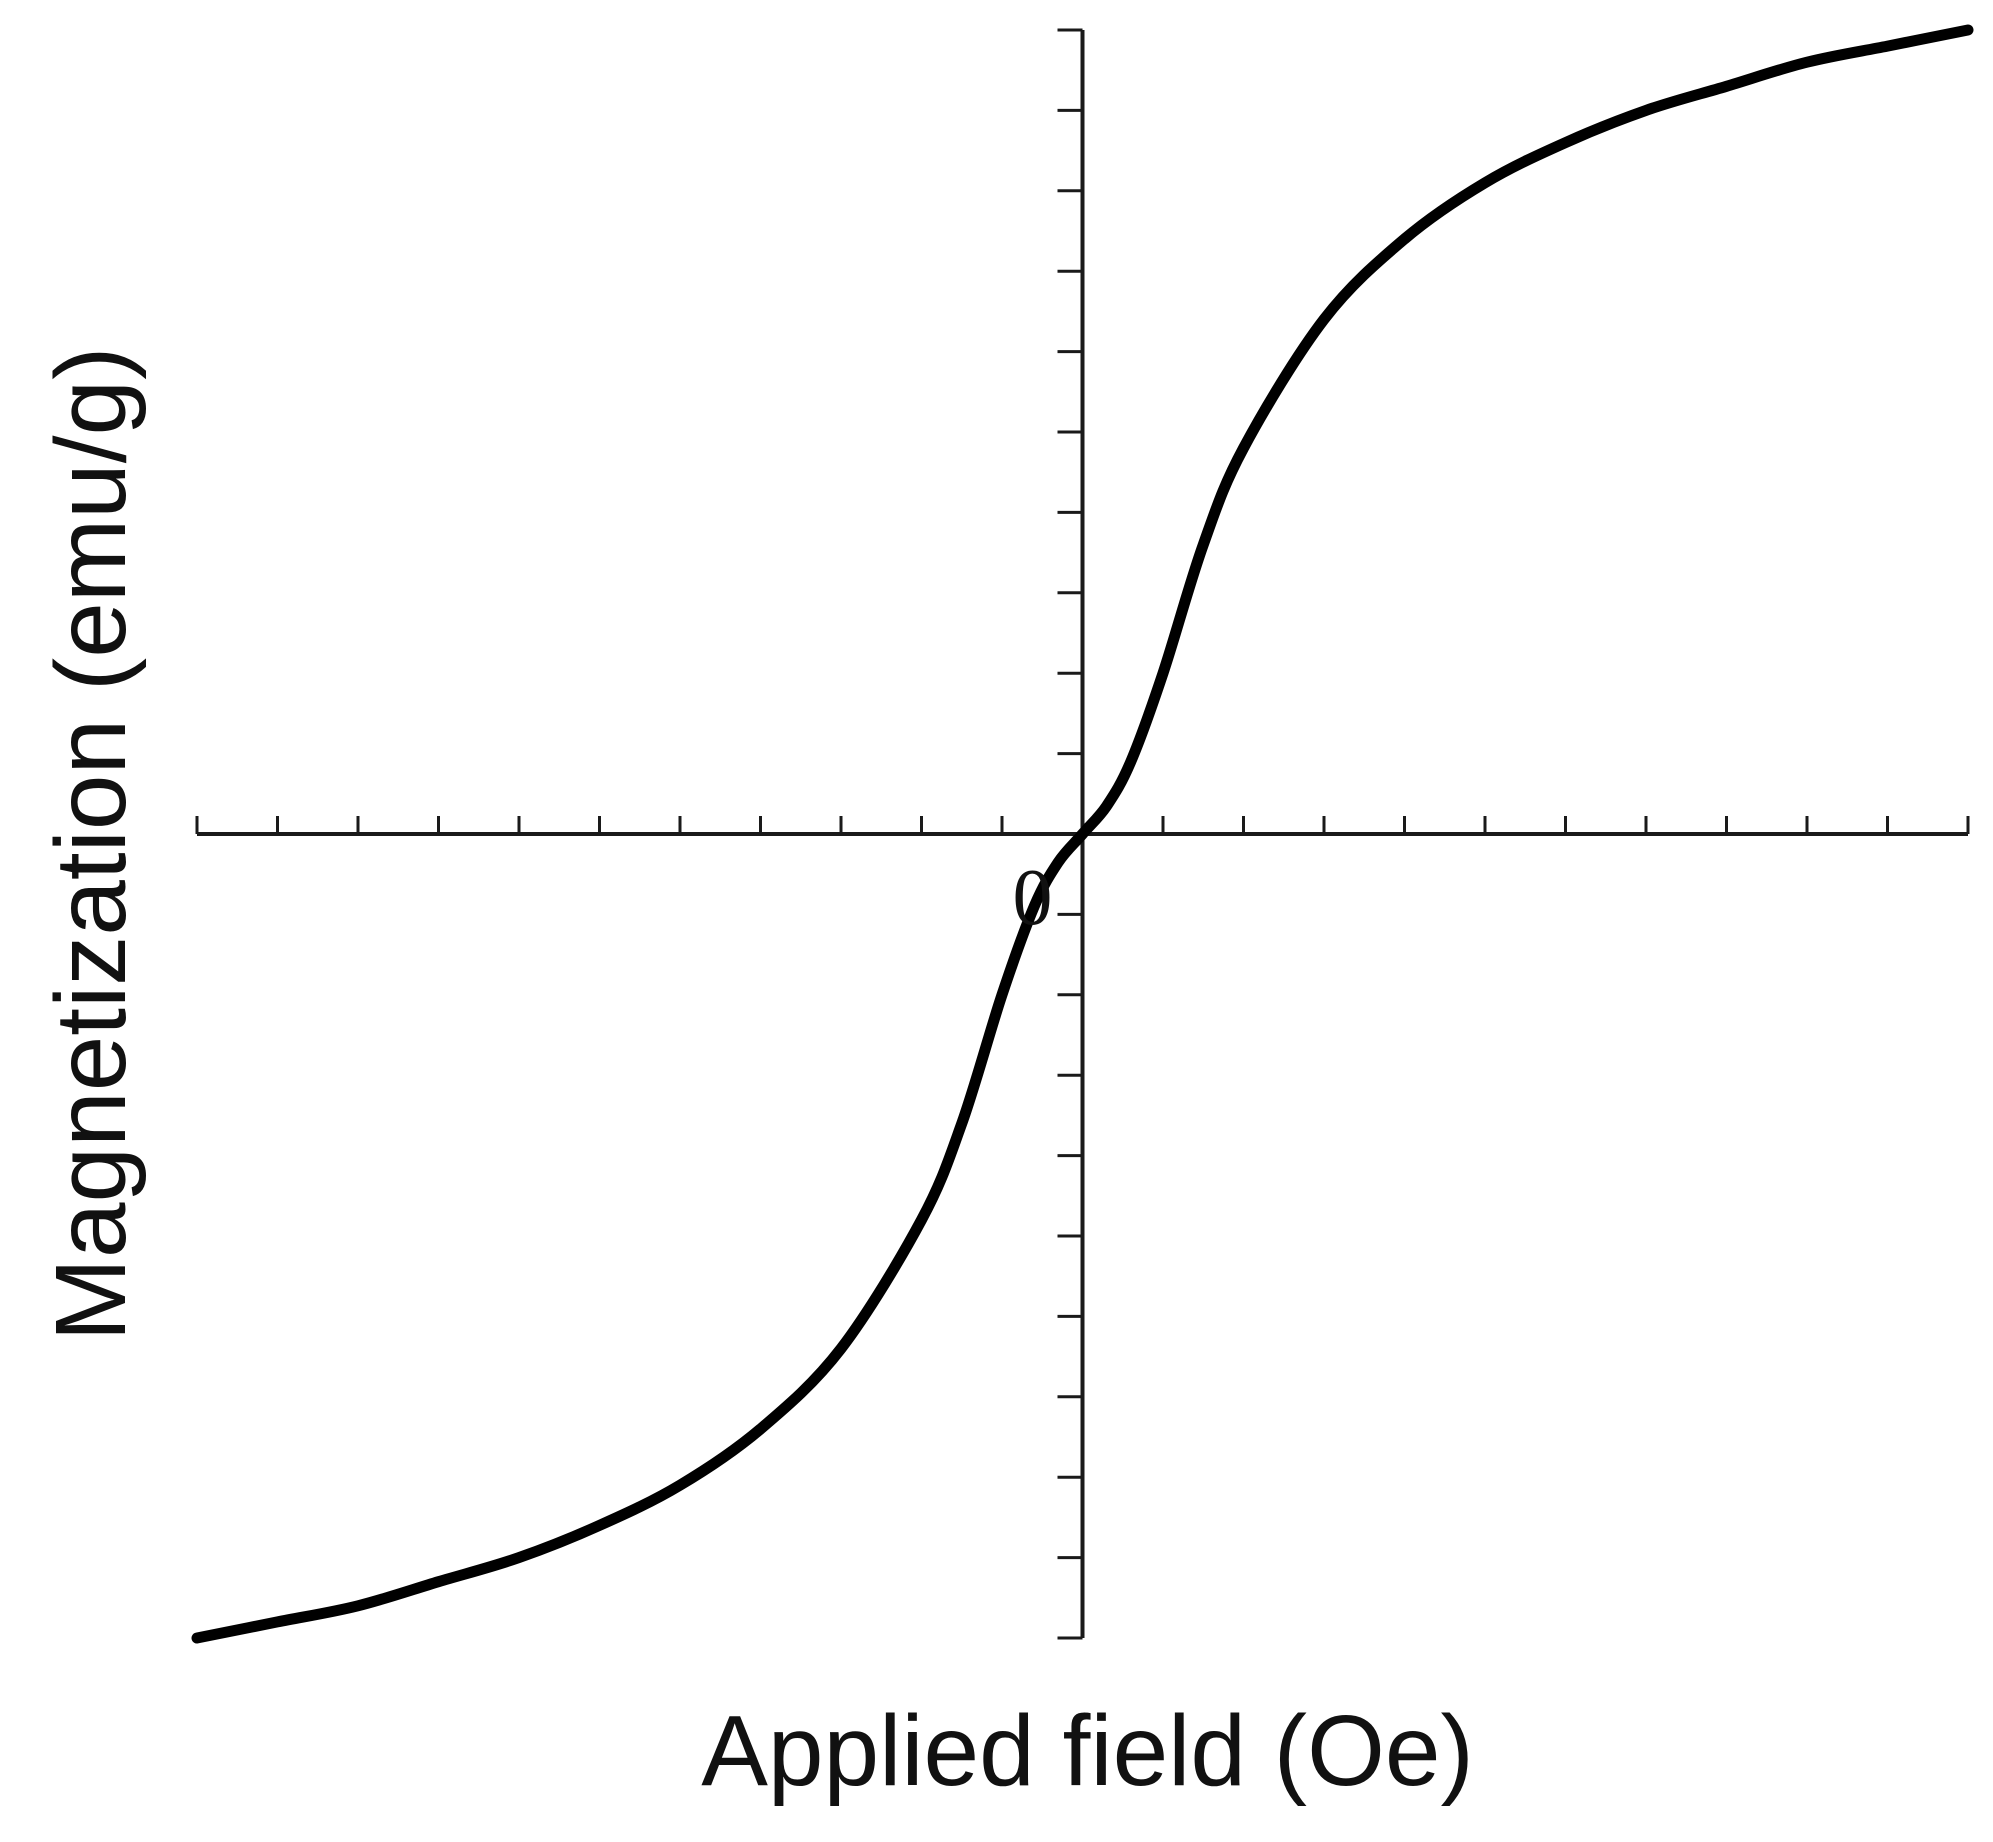 The image size is (1993, 1842). I want to click on x-axis-title: Applied field (Oe), so click(1087, 1751).